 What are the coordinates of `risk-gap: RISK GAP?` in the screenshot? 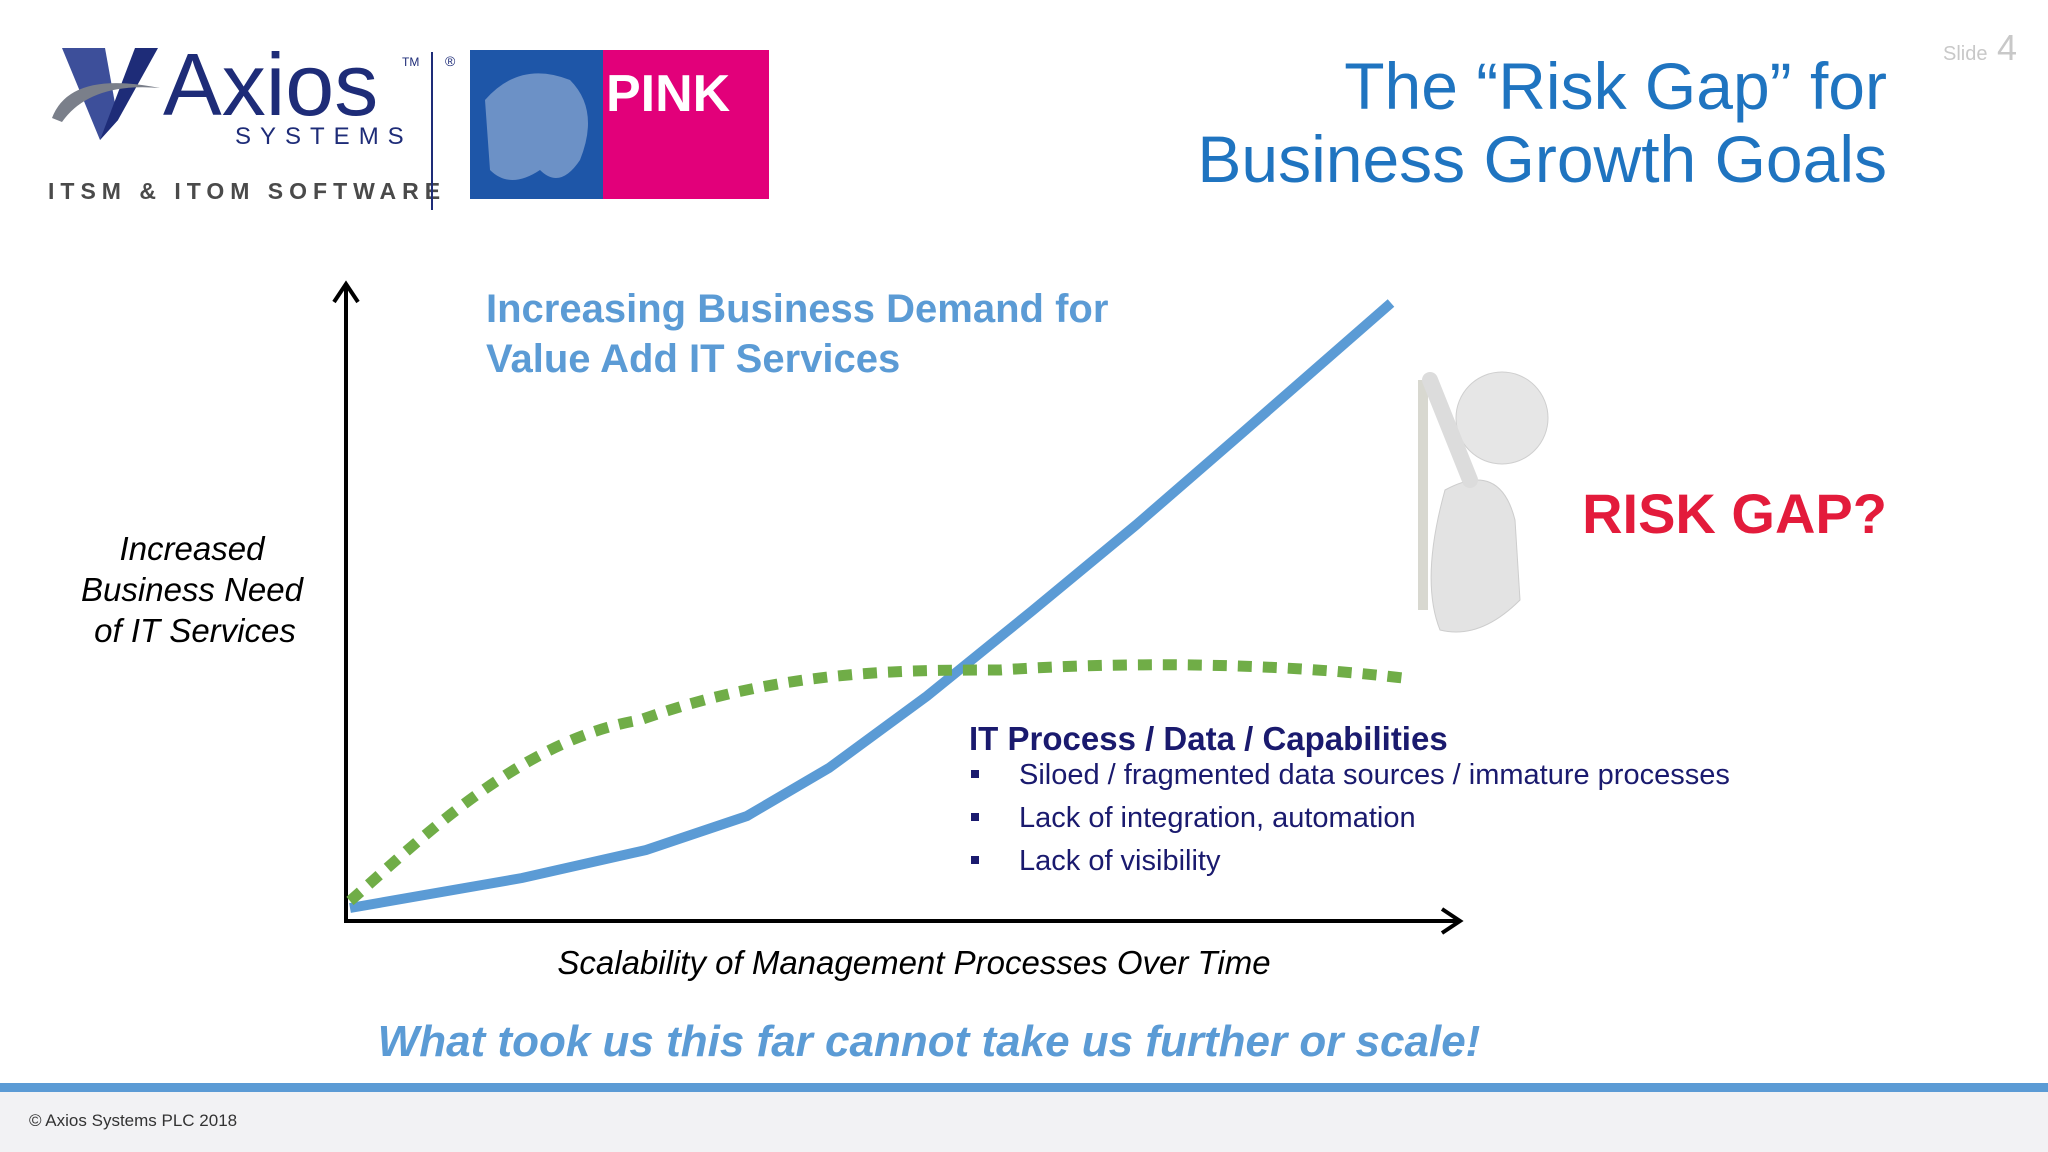 It's located at (1734, 513).